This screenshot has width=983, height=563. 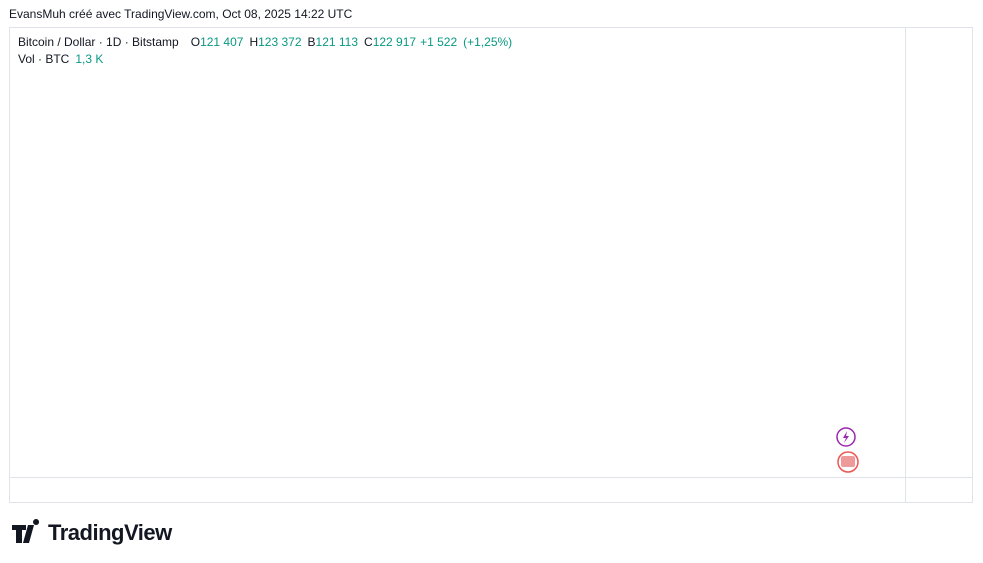 What do you see at coordinates (368, 42) in the screenshot?
I see `ohlc-key: C` at bounding box center [368, 42].